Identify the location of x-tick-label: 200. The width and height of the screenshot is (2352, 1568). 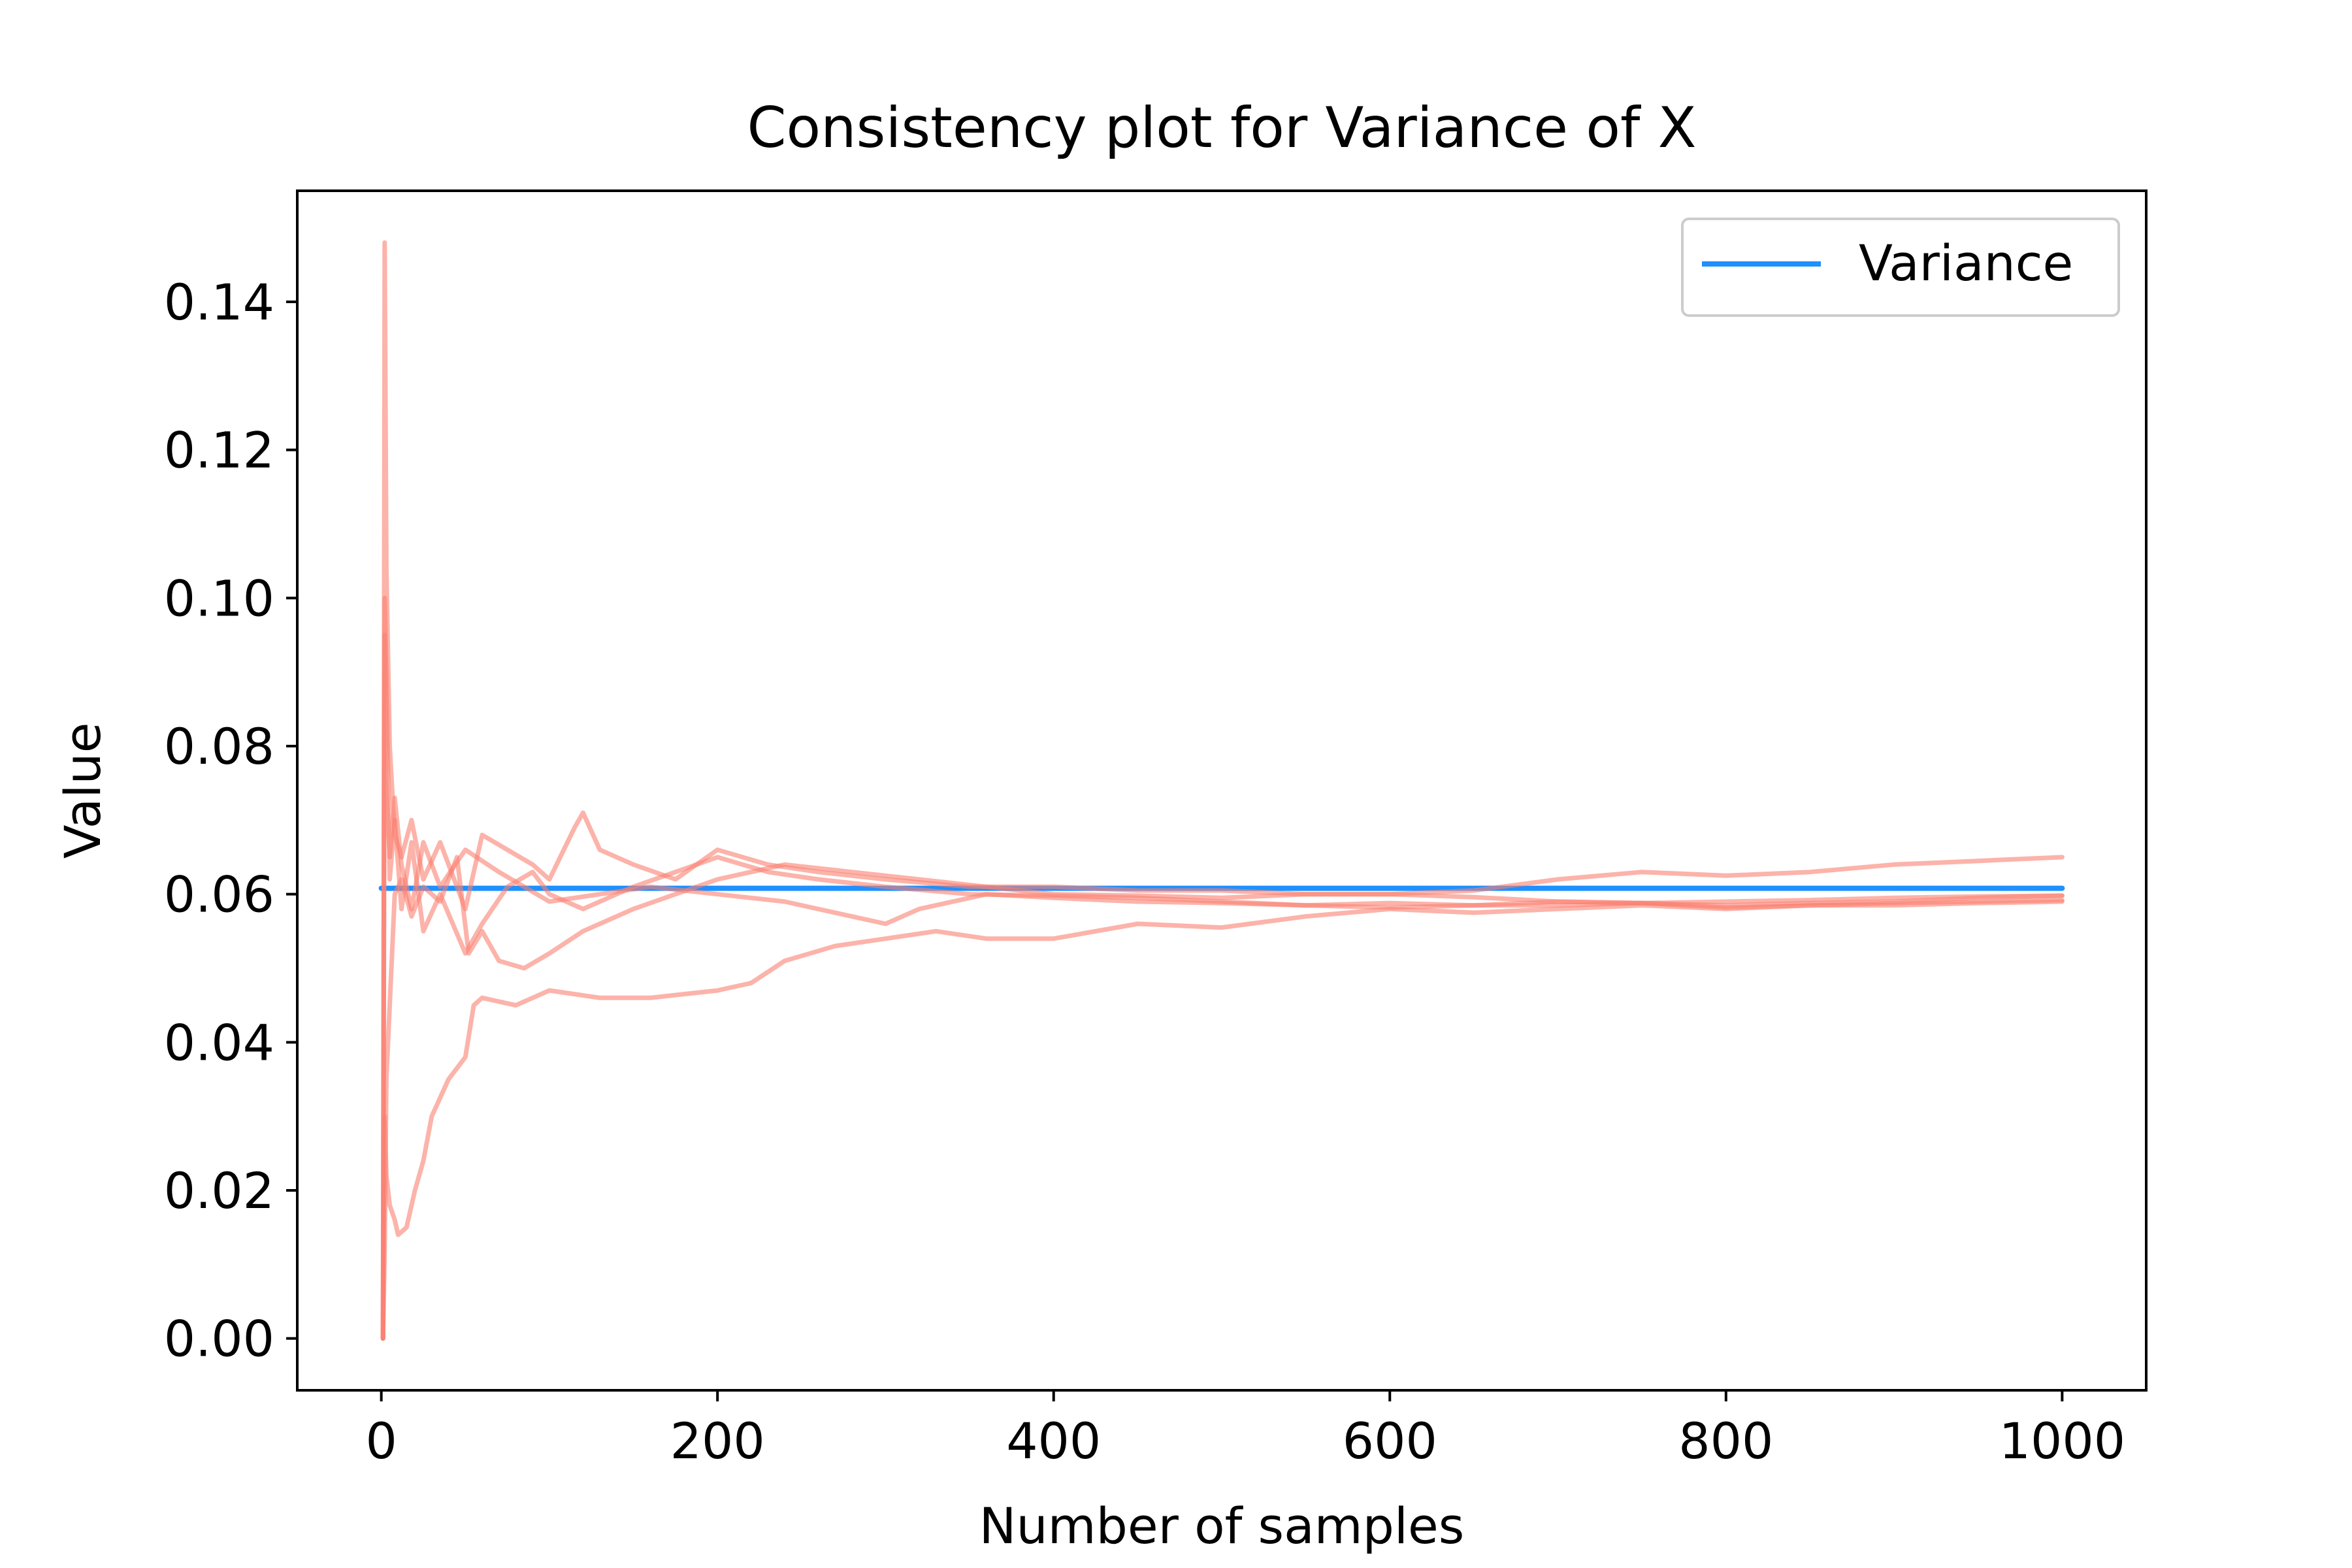
(717, 1441).